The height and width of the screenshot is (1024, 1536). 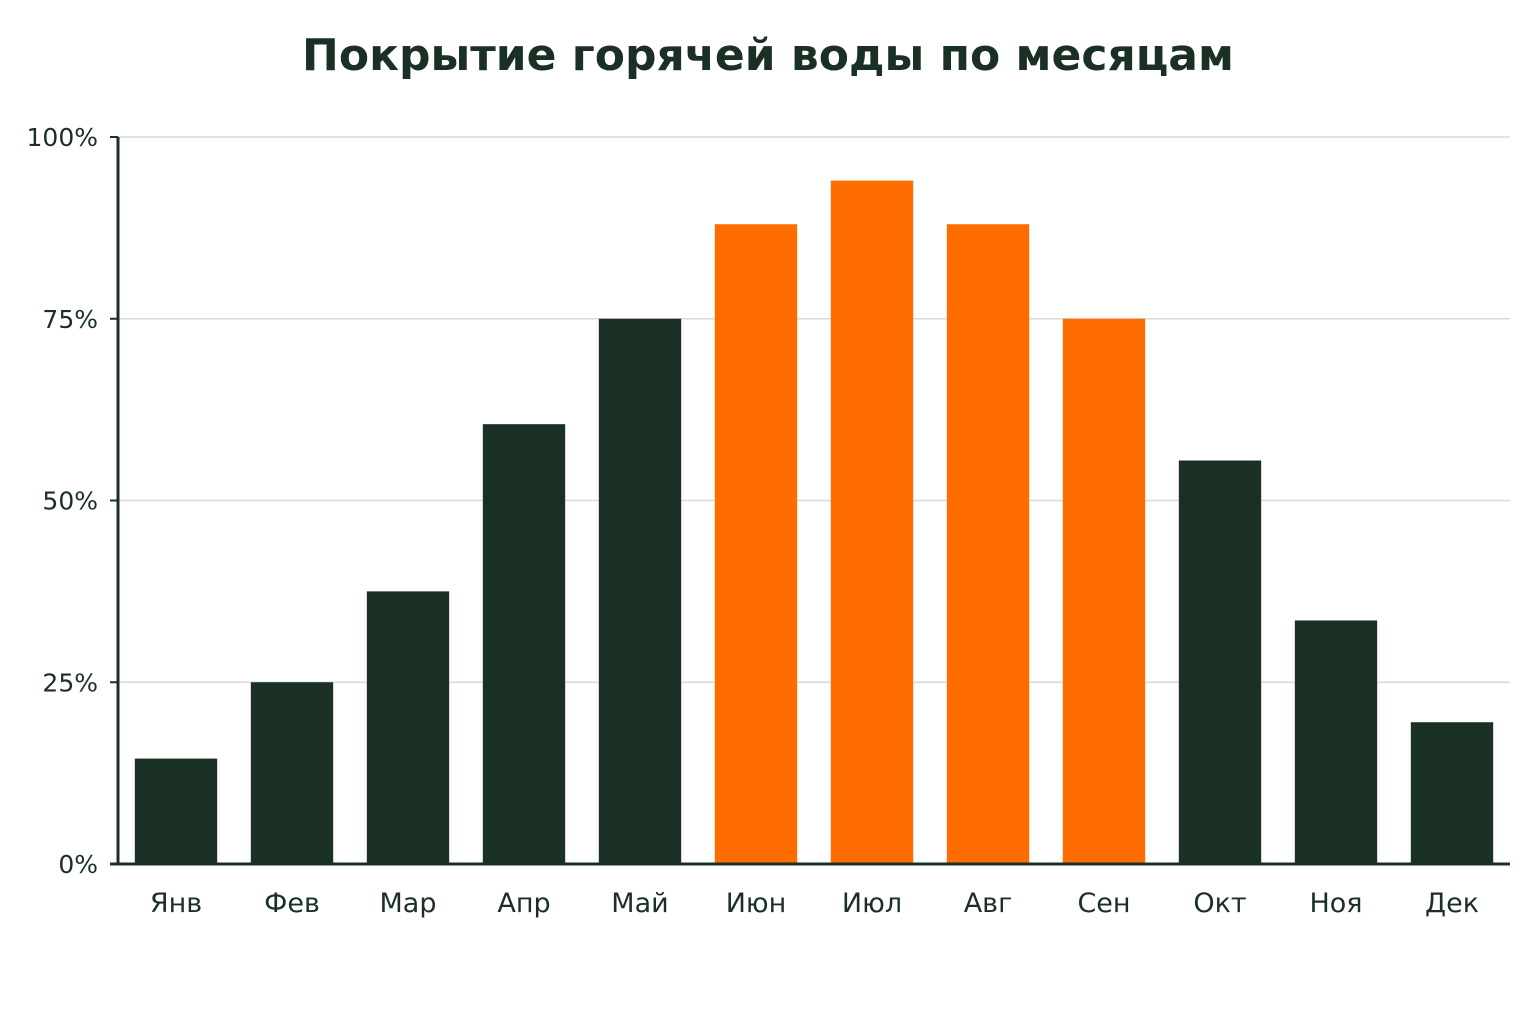 What do you see at coordinates (62, 137) in the screenshot?
I see `y-tick-label: 100%` at bounding box center [62, 137].